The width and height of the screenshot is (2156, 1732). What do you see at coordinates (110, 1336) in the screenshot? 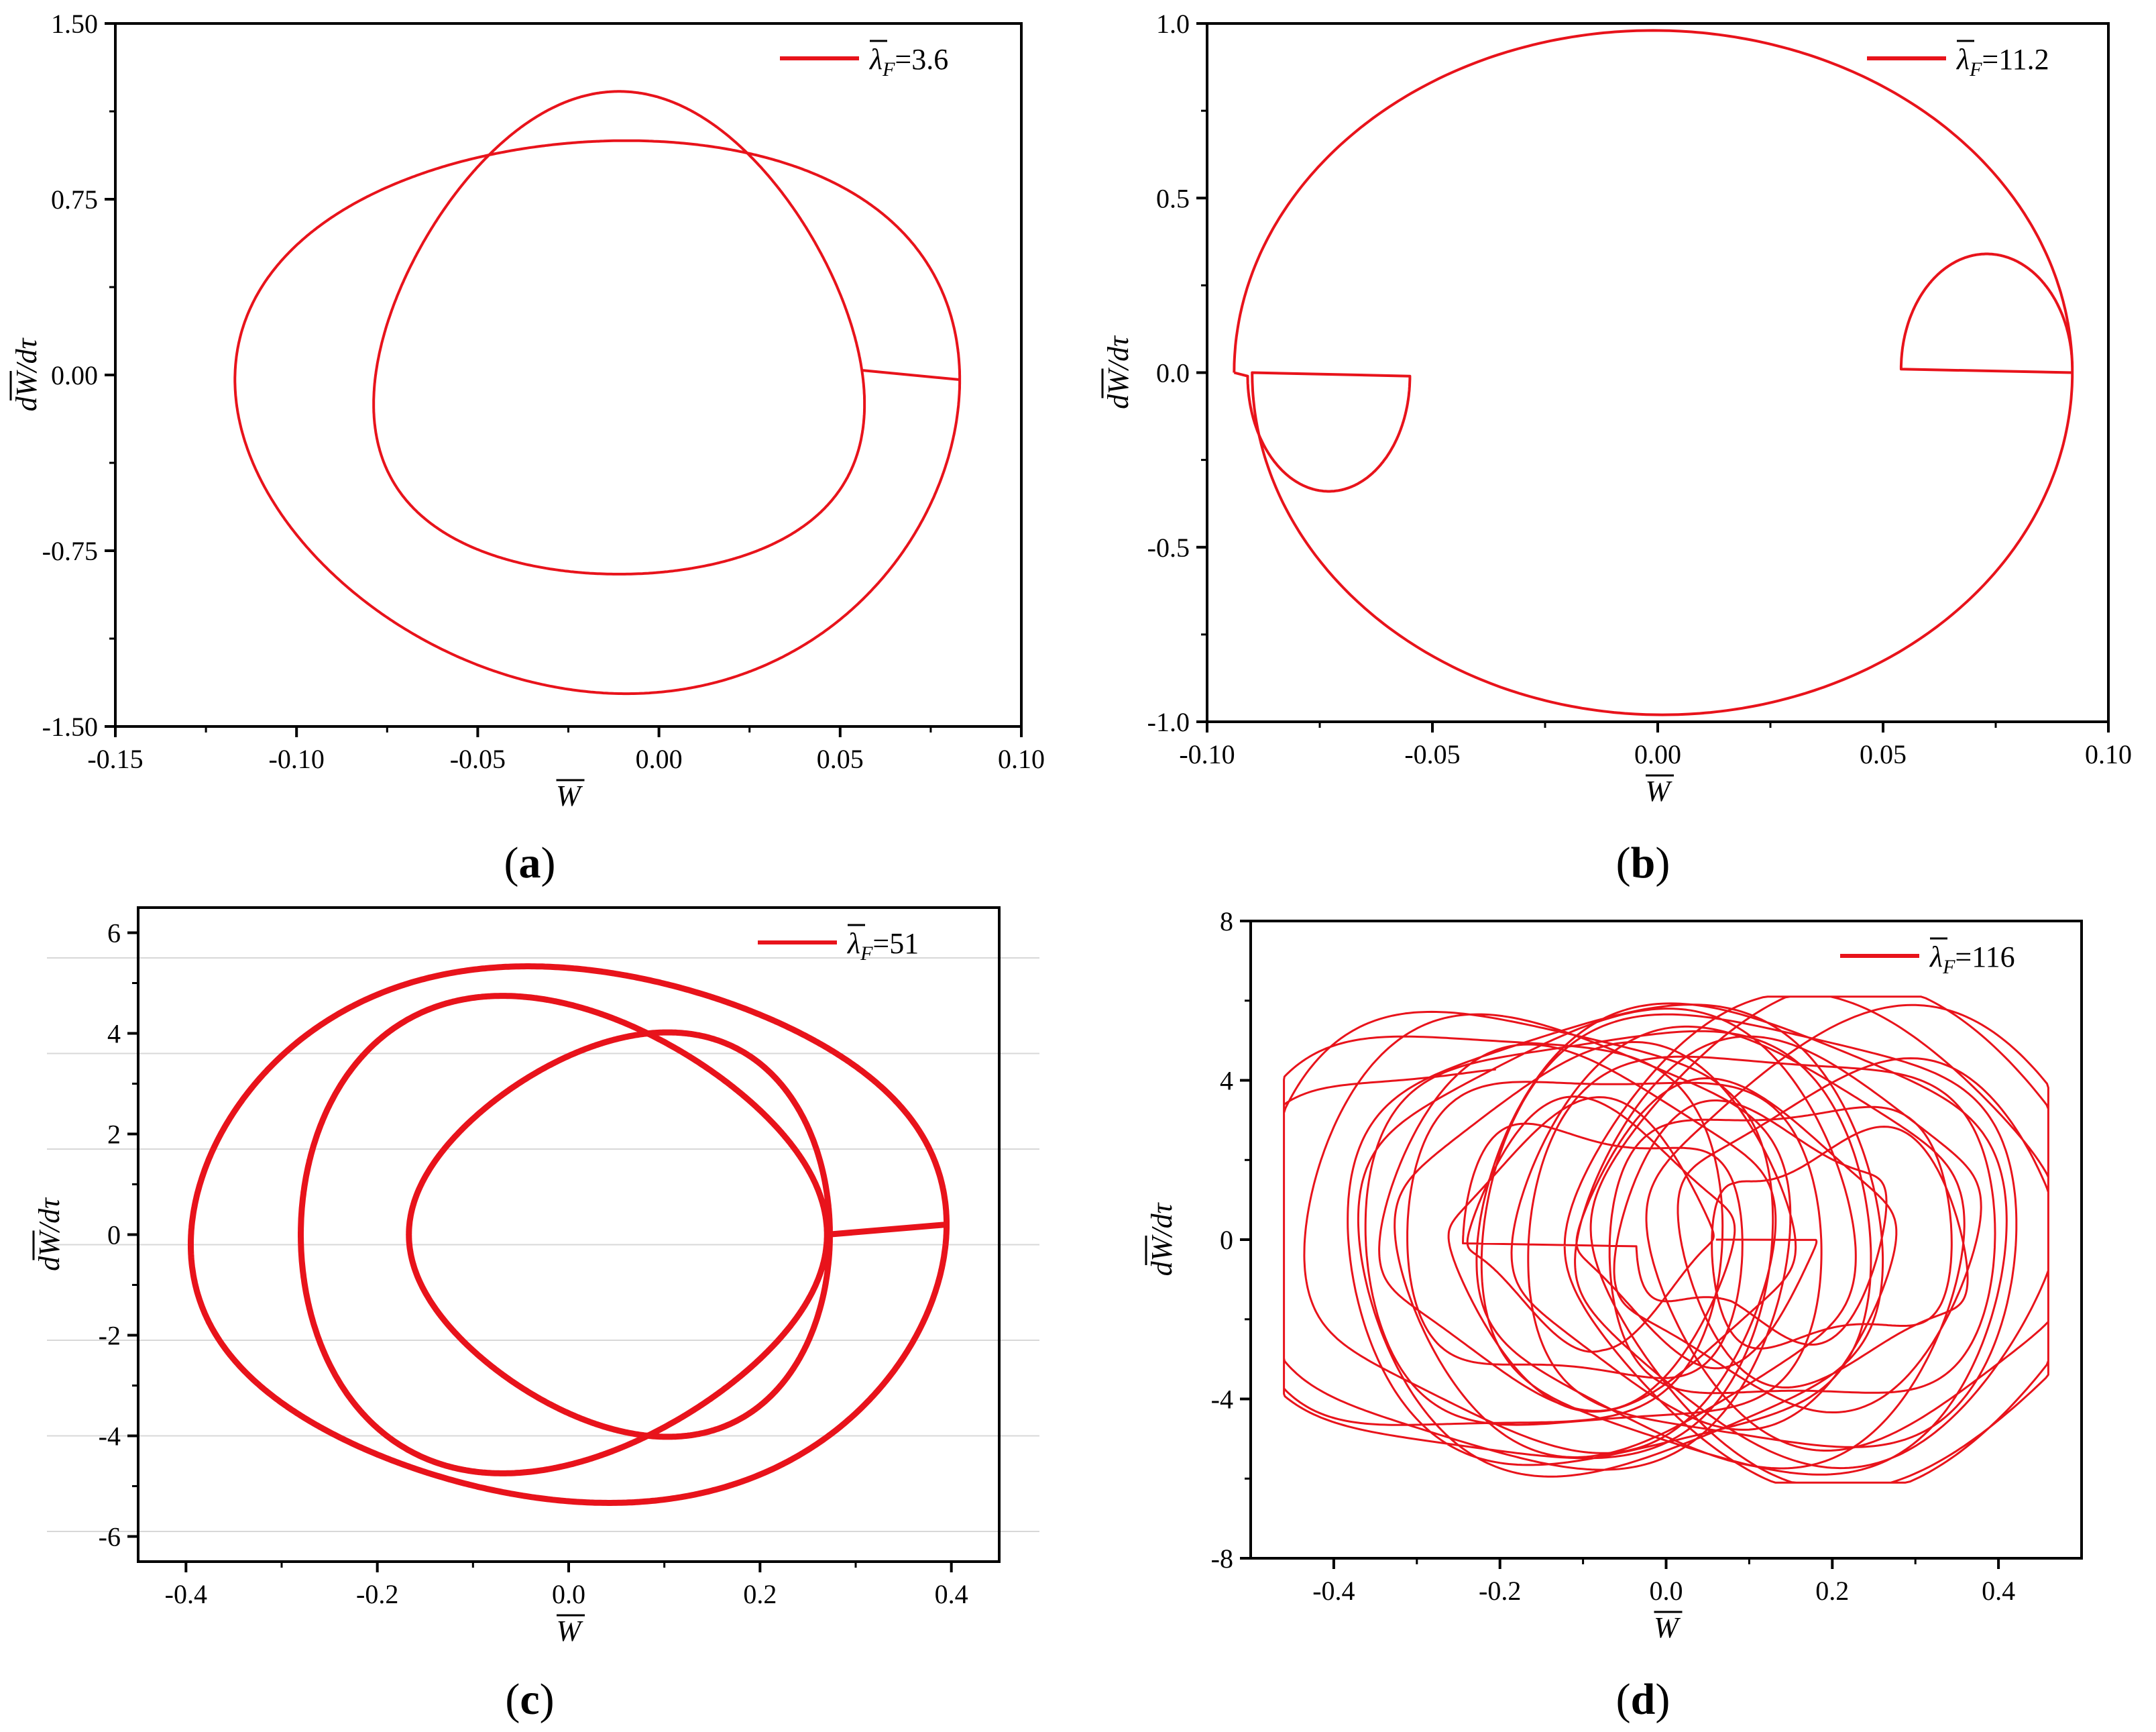
I see `y-tick-label: -2` at bounding box center [110, 1336].